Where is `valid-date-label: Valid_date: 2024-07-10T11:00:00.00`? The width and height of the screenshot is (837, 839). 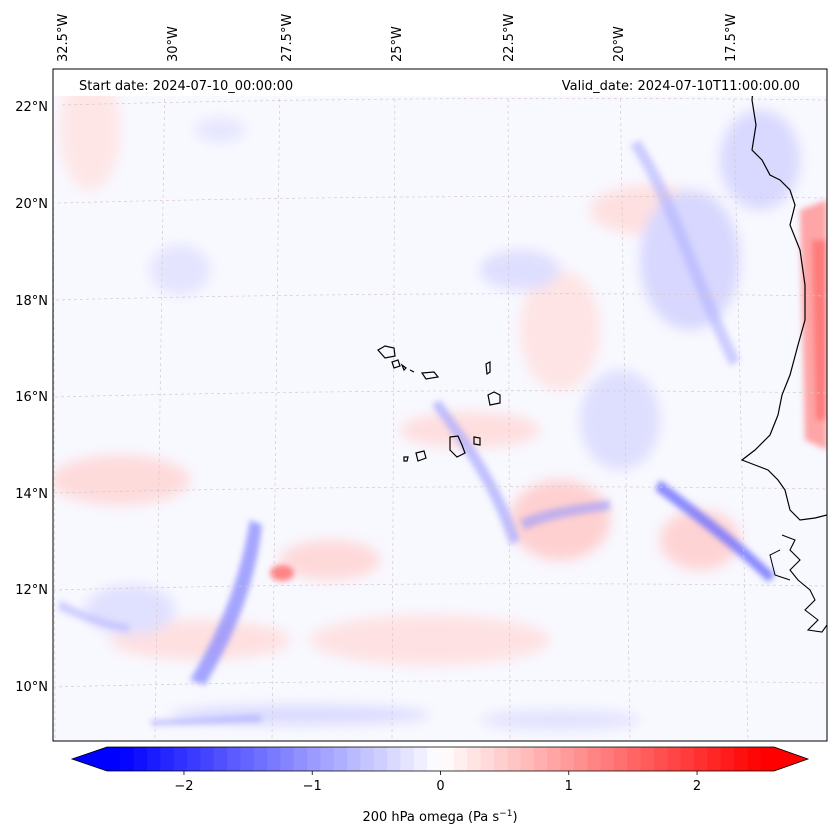
valid-date-label: Valid_date: 2024-07-10T11:00:00.00 is located at coordinates (681, 86).